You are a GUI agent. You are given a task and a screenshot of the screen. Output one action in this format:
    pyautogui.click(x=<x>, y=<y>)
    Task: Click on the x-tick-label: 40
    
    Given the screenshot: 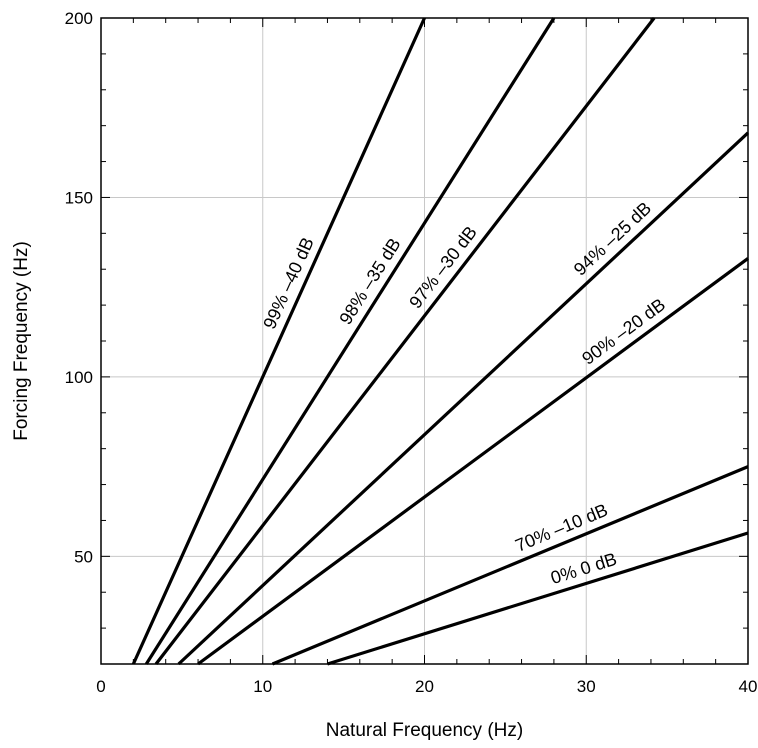 What is the action you would take?
    pyautogui.click(x=748, y=686)
    